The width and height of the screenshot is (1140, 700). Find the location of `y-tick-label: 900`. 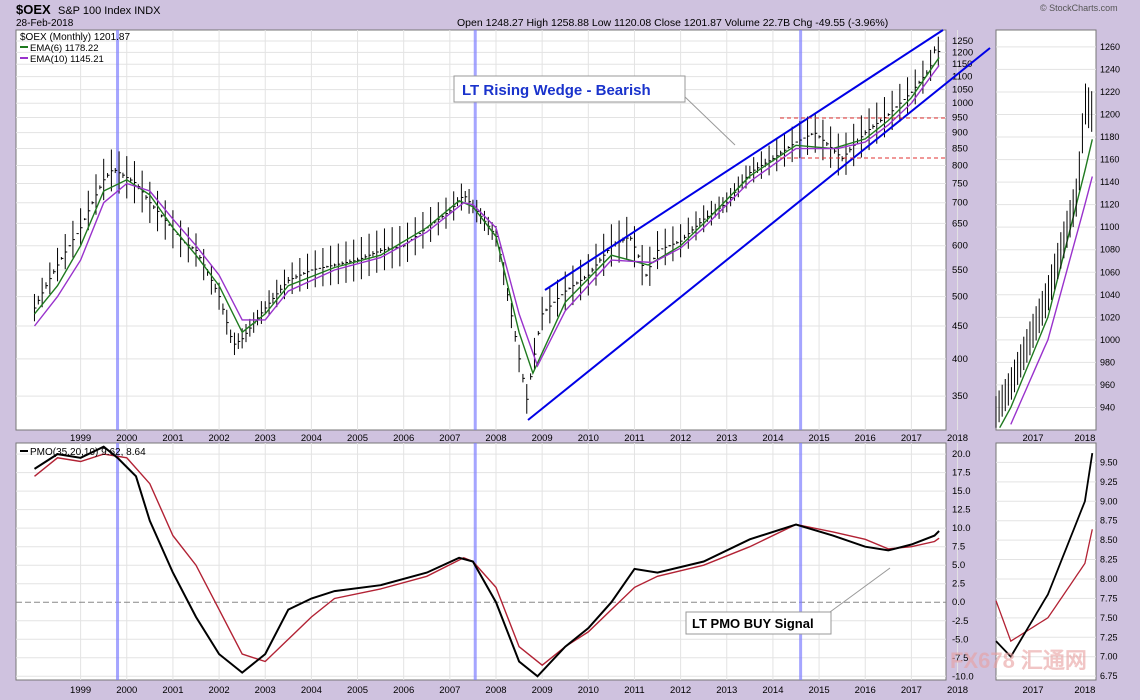

y-tick-label: 900 is located at coordinates (960, 133).